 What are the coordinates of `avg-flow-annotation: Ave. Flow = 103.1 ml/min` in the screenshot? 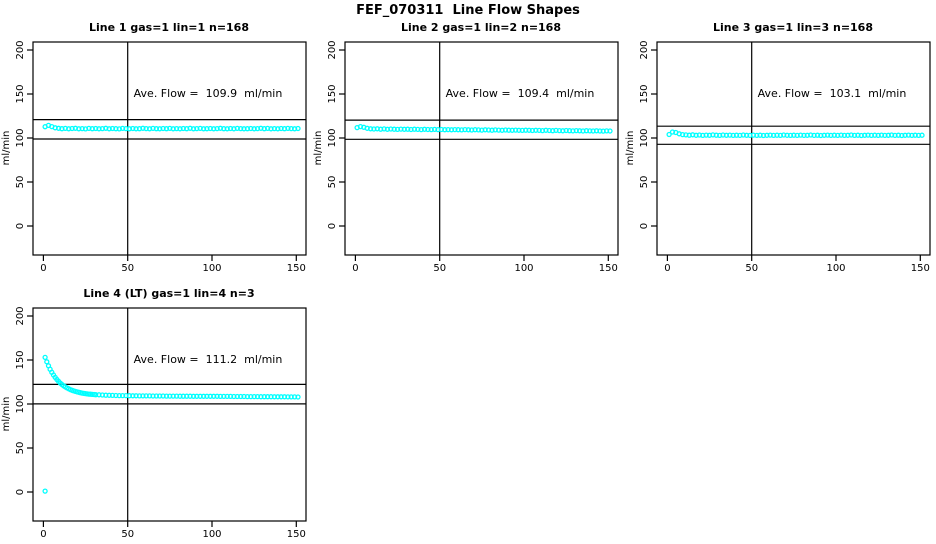 It's located at (832, 93).